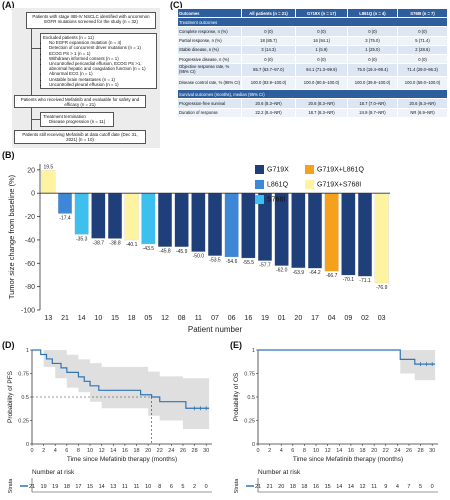 The image size is (450, 500). What do you see at coordinates (31, 170) in the screenshot?
I see `y-tick-label: 20` at bounding box center [31, 170].